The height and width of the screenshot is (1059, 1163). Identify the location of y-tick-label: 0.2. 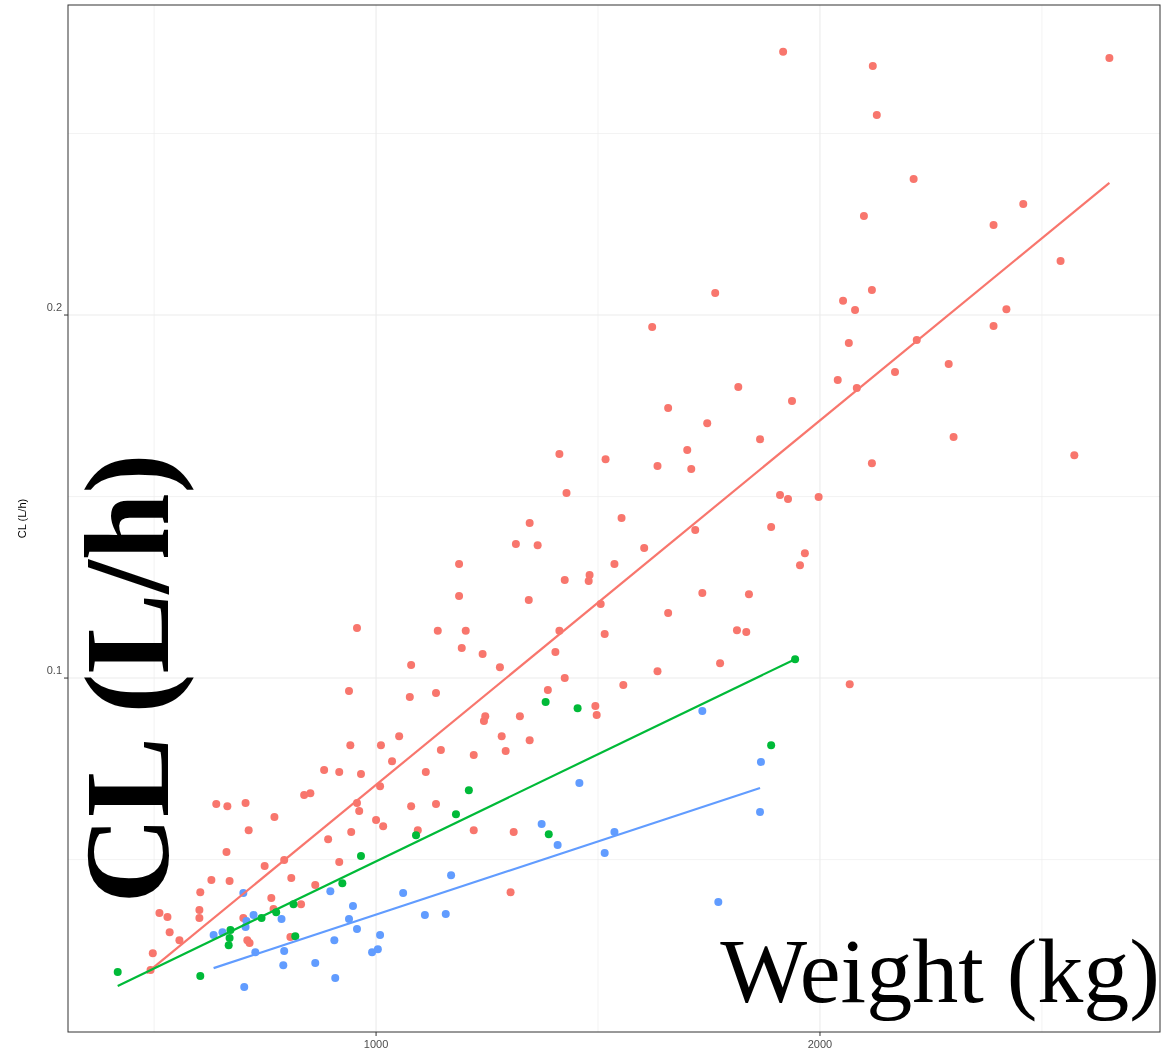
(54, 307).